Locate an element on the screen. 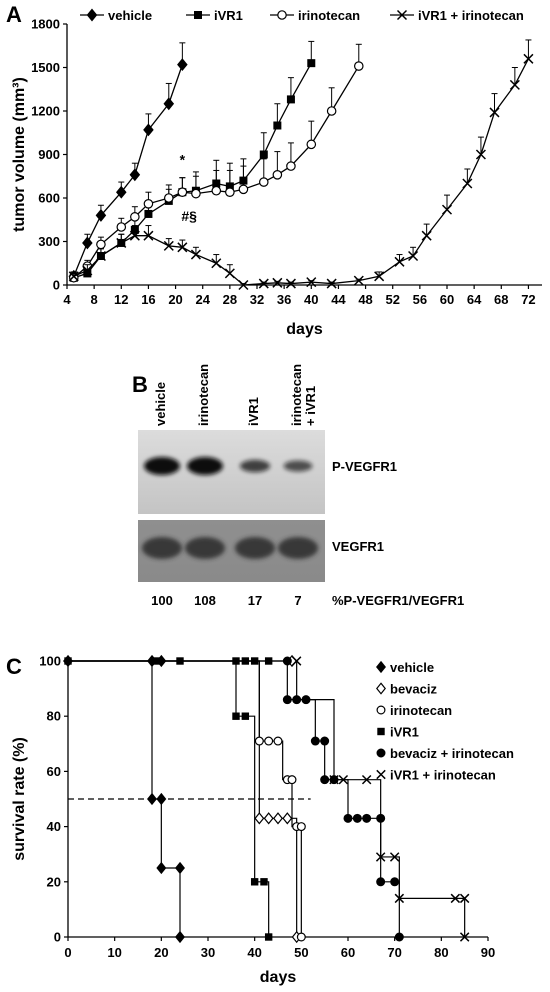  panel-c-y-tick-label: 20 is located at coordinates (54, 881).